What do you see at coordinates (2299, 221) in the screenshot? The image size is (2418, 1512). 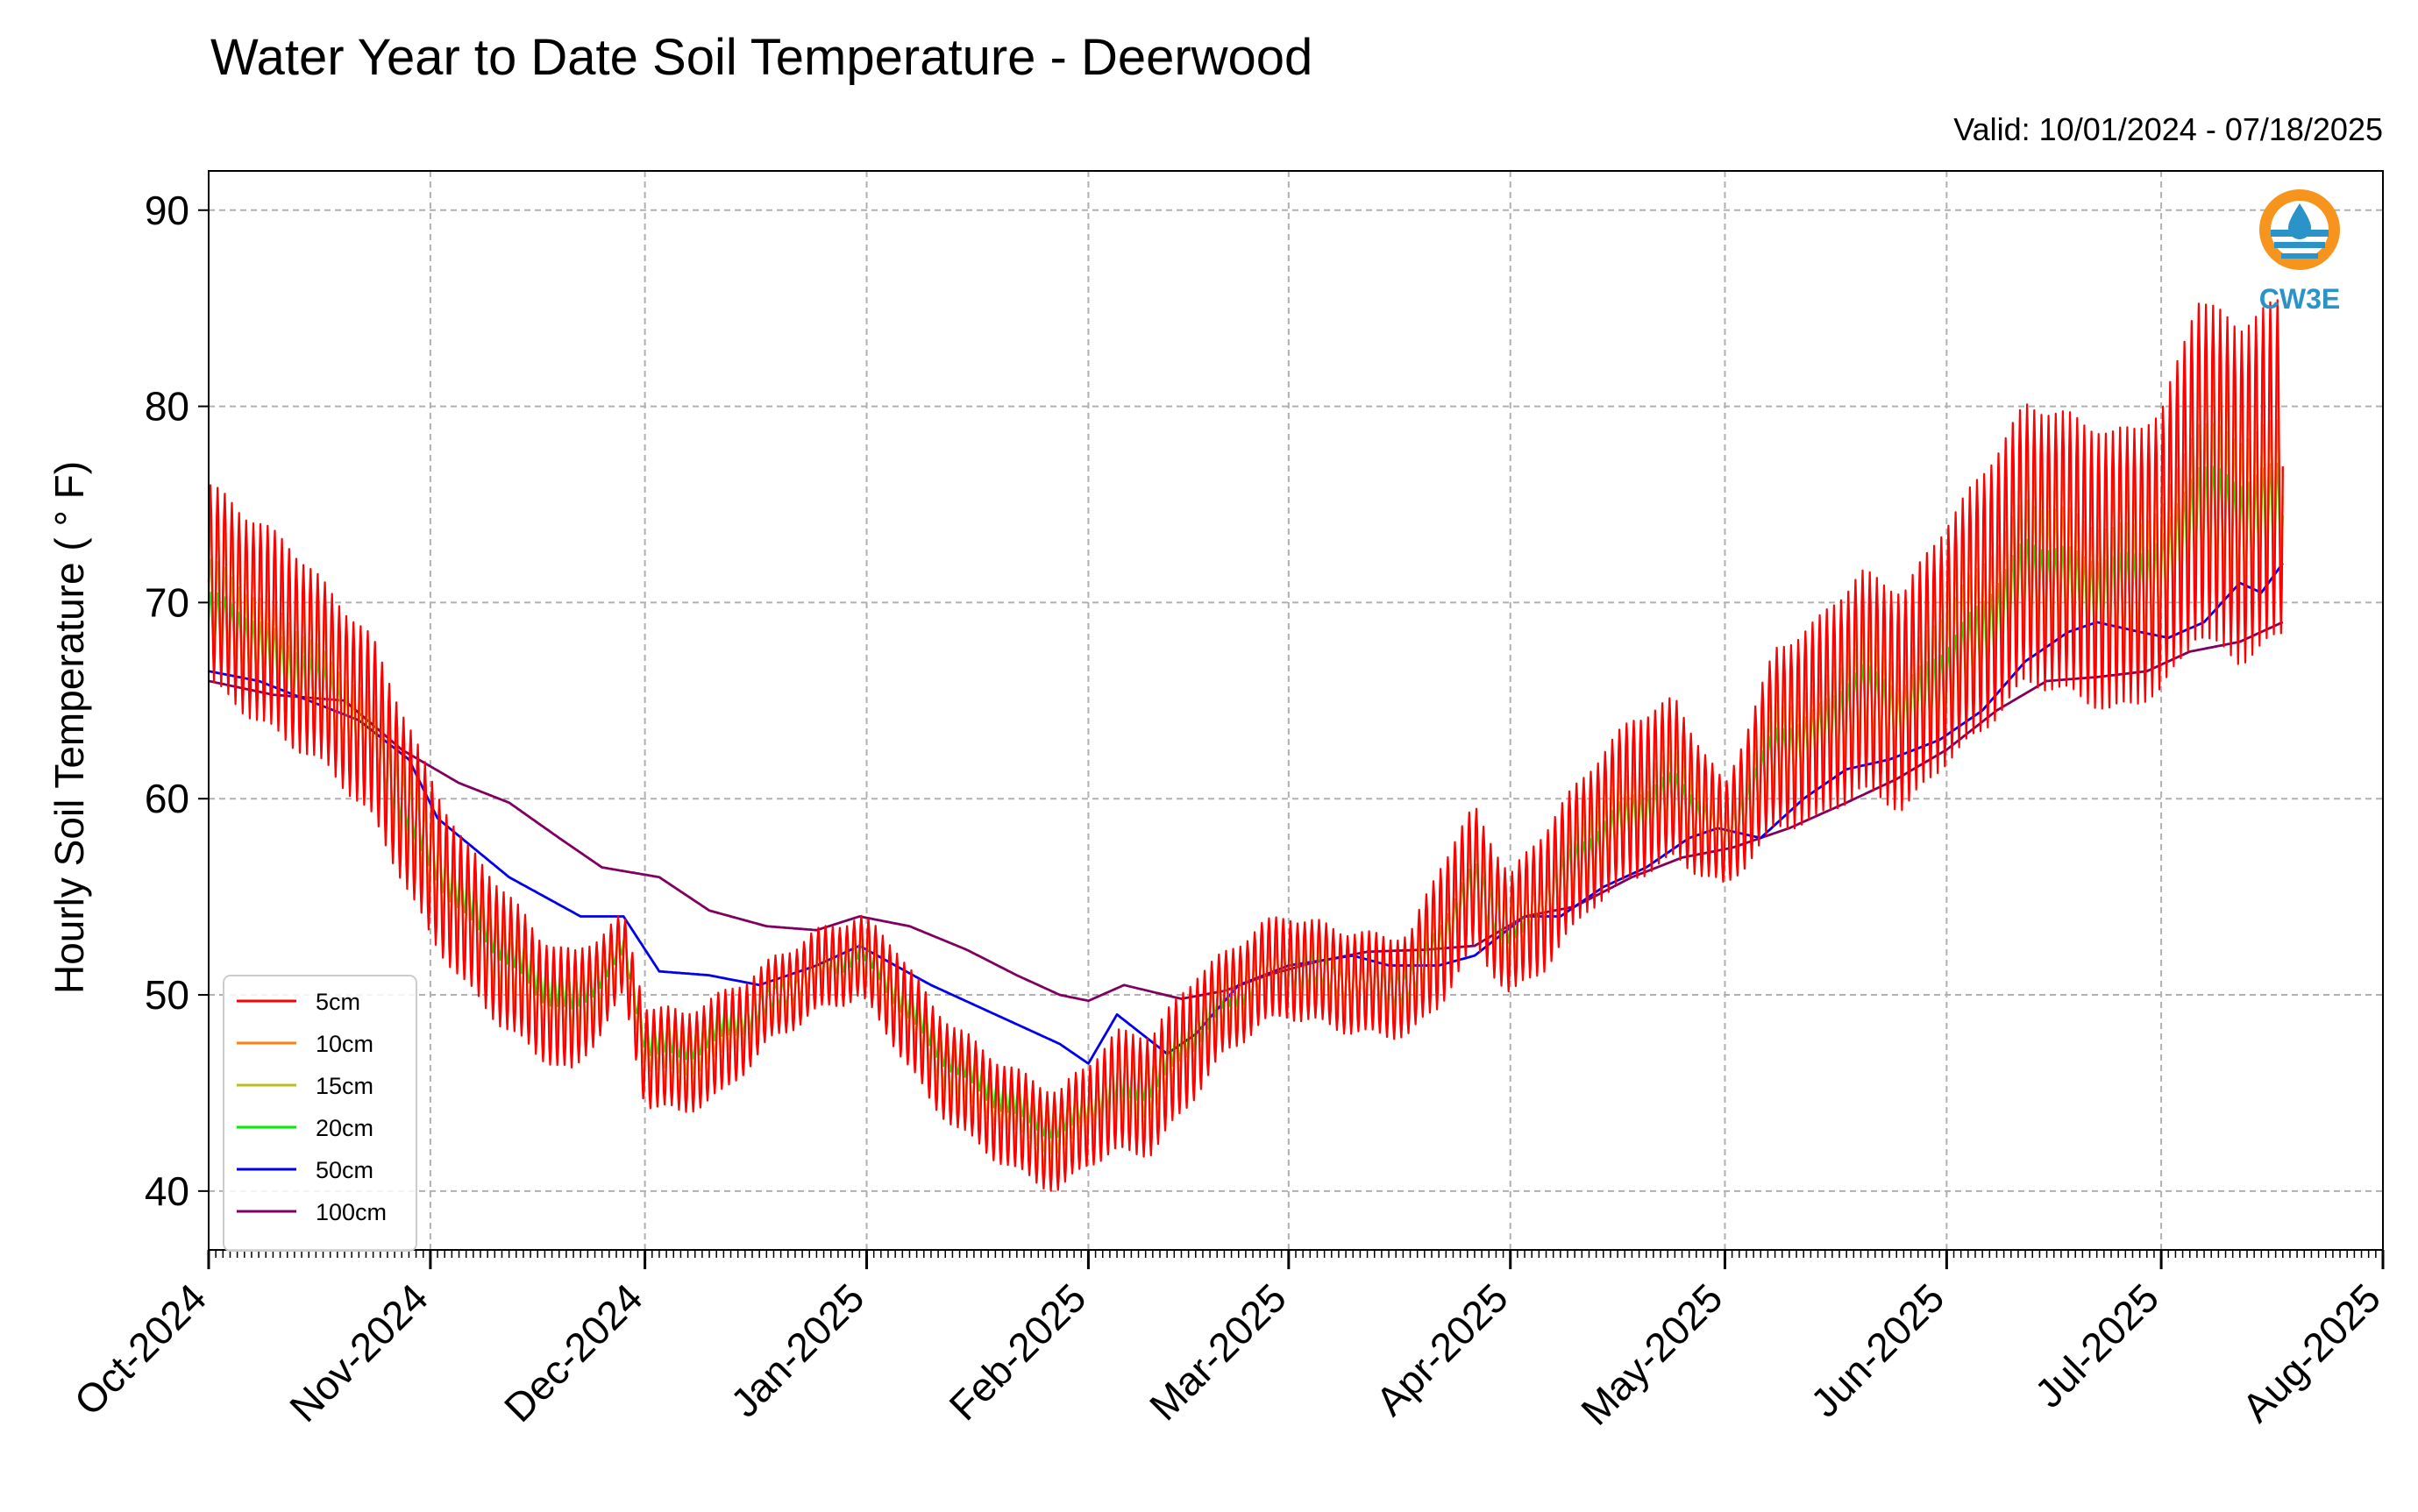 I see `water-drop-icon` at bounding box center [2299, 221].